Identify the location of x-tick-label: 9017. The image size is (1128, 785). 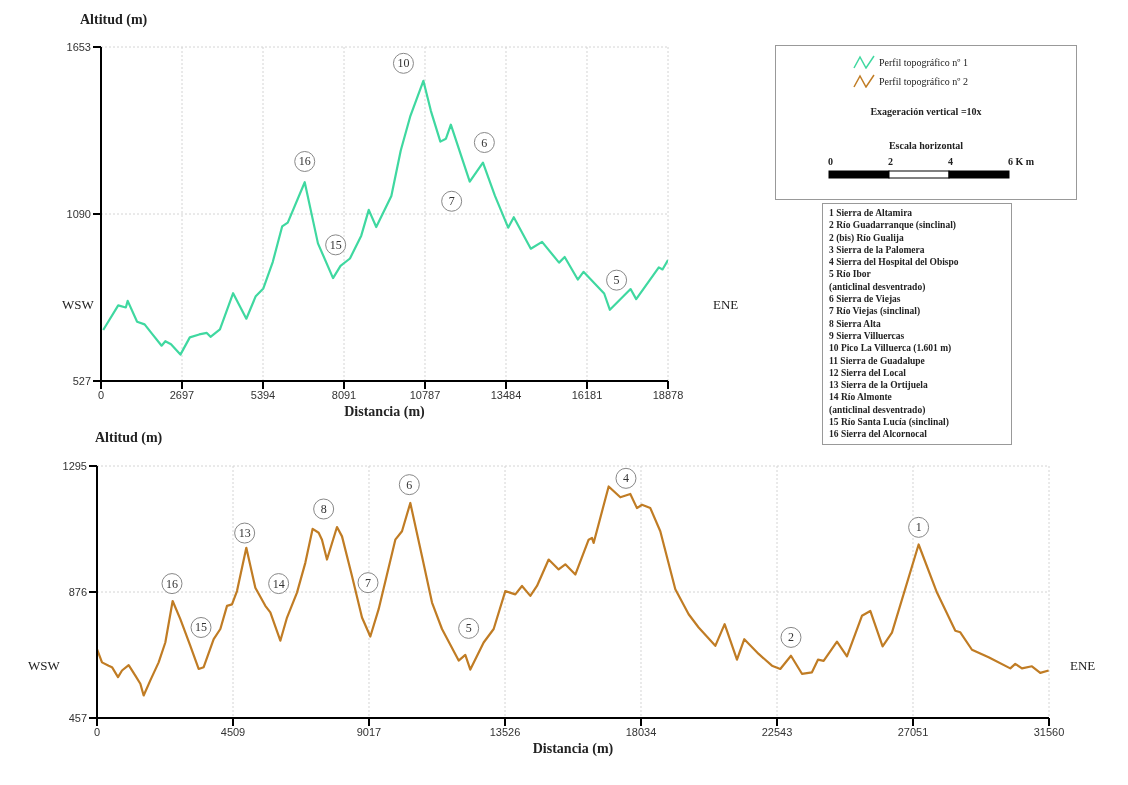
(369, 731).